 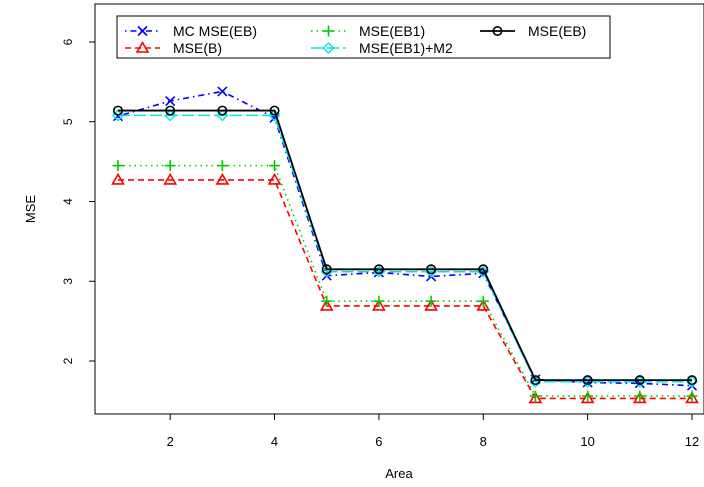 I want to click on legend-label: MSE(EB1), so click(x=392, y=31).